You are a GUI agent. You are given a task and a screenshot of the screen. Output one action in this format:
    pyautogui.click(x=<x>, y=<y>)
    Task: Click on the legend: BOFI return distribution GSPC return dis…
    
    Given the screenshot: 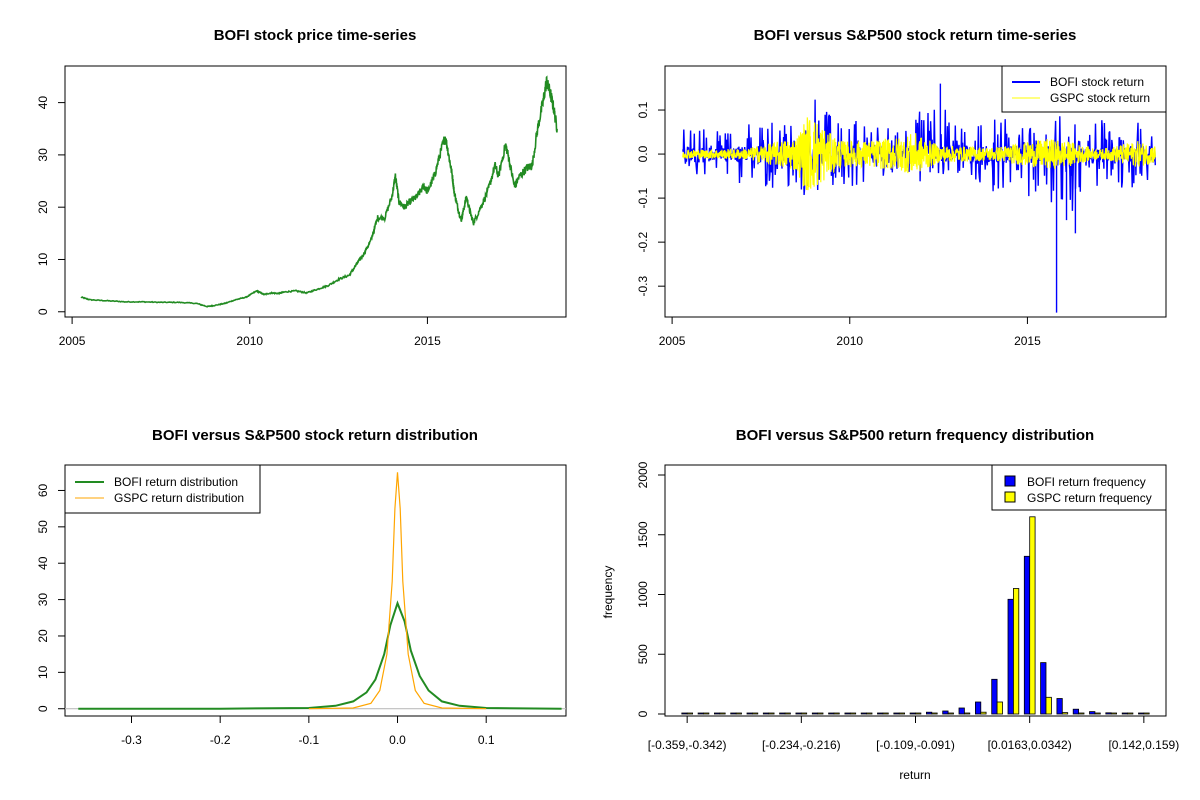 What is the action you would take?
    pyautogui.click(x=162, y=489)
    